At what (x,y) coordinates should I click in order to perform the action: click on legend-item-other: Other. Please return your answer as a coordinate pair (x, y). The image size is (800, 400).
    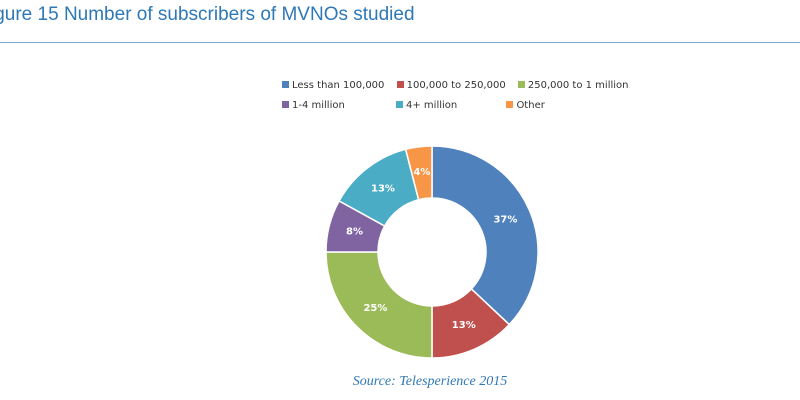
    Looking at the image, I should click on (525, 105).